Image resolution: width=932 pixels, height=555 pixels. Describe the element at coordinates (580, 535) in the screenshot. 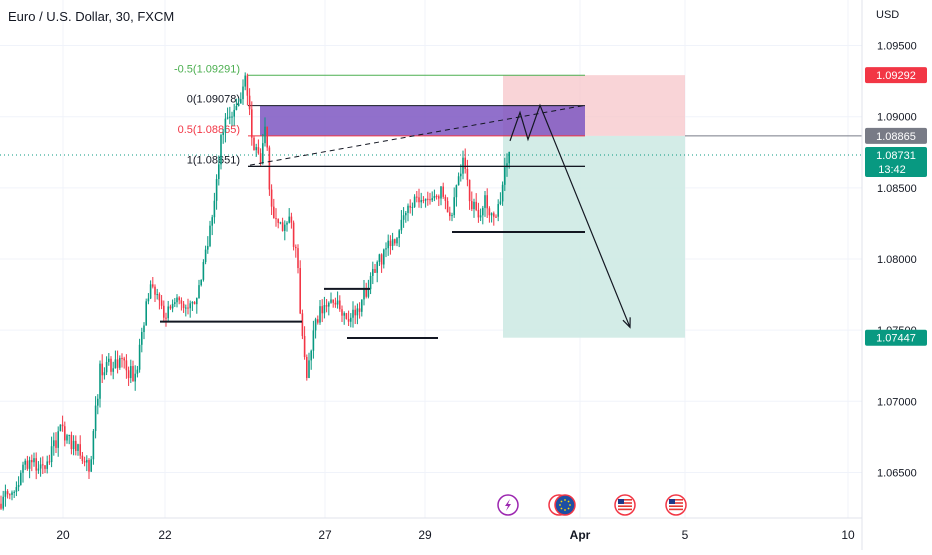

I see `x-tick-label: Apr` at that location.